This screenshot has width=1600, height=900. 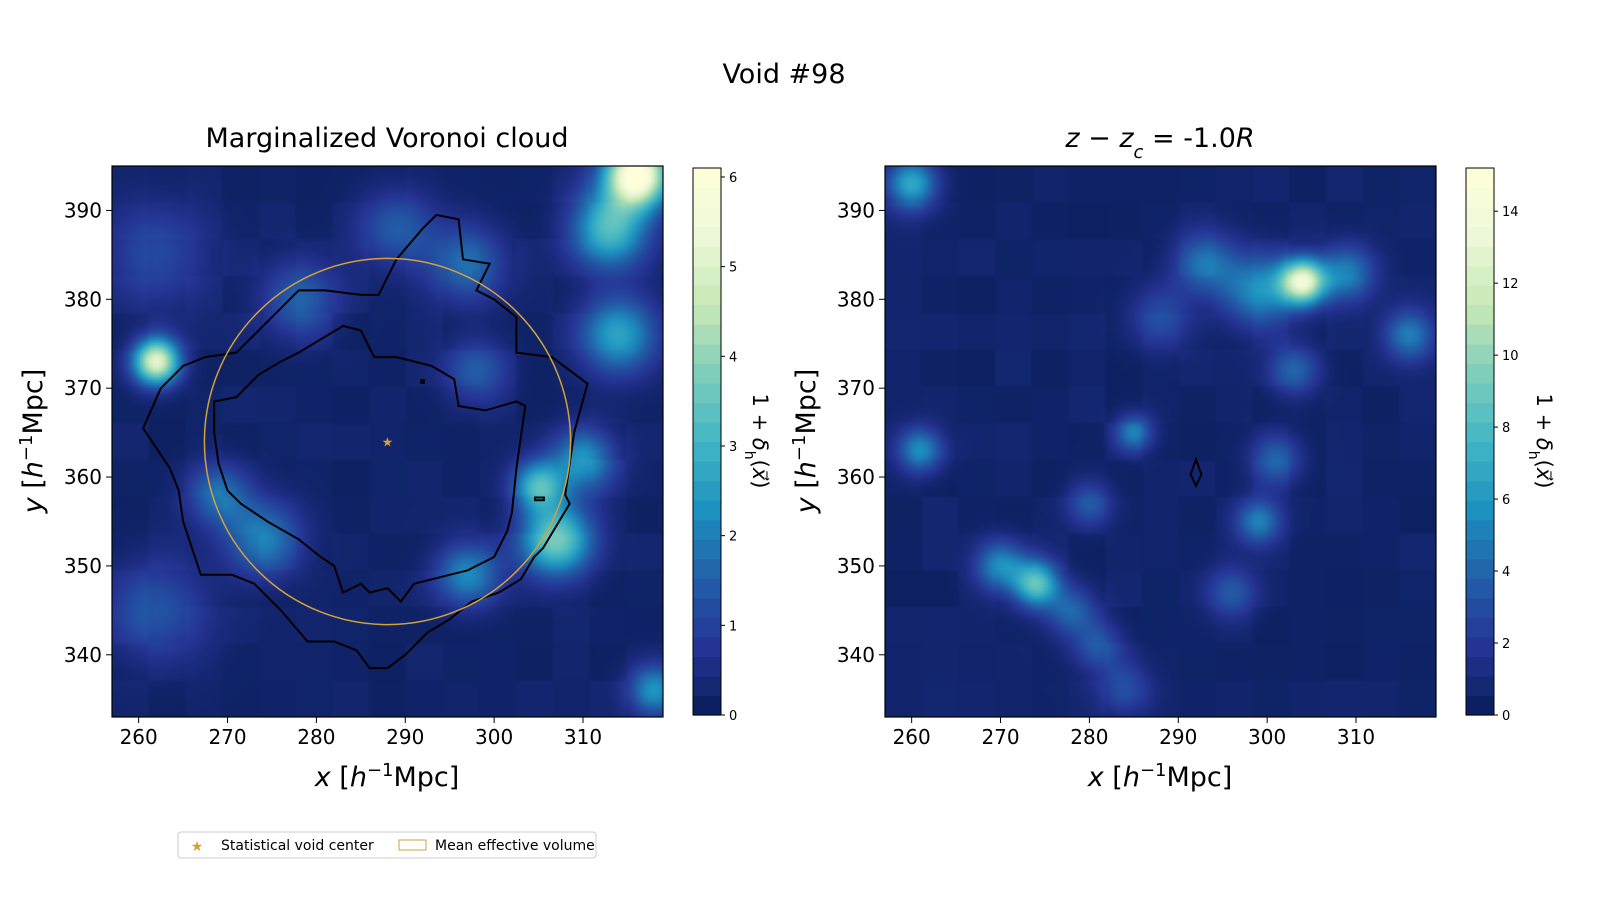 I want to click on colorbar-tick-label: 3, so click(x=733, y=447).